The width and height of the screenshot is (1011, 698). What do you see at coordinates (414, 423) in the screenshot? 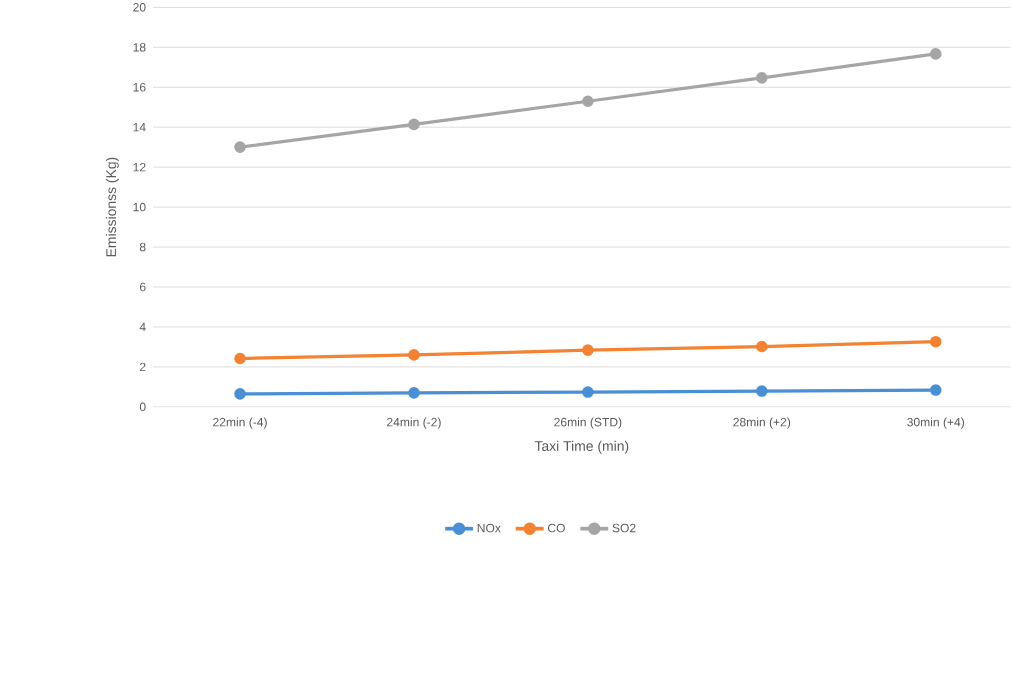
I see `x-tick-label: 24min (-2)` at bounding box center [414, 423].